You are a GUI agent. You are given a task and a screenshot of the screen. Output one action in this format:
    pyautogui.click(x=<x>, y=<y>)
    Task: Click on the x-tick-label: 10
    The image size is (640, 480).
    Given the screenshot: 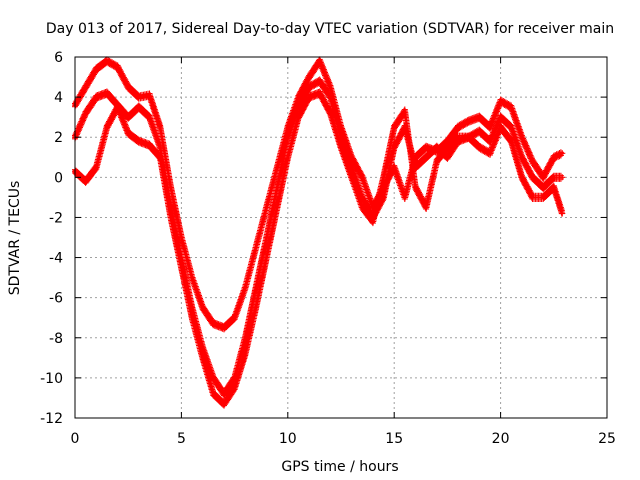 What is the action you would take?
    pyautogui.click(x=288, y=439)
    